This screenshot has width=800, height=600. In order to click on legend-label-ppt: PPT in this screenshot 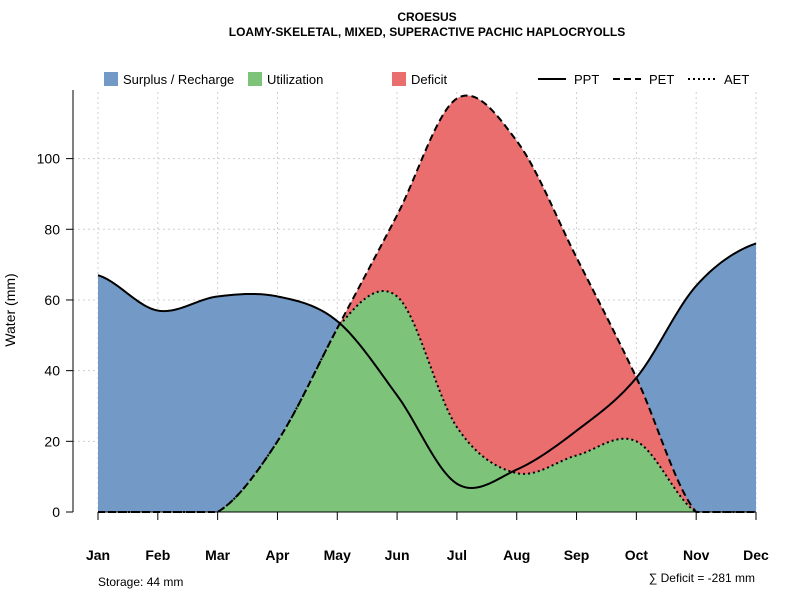, I will do `click(586, 79)`.